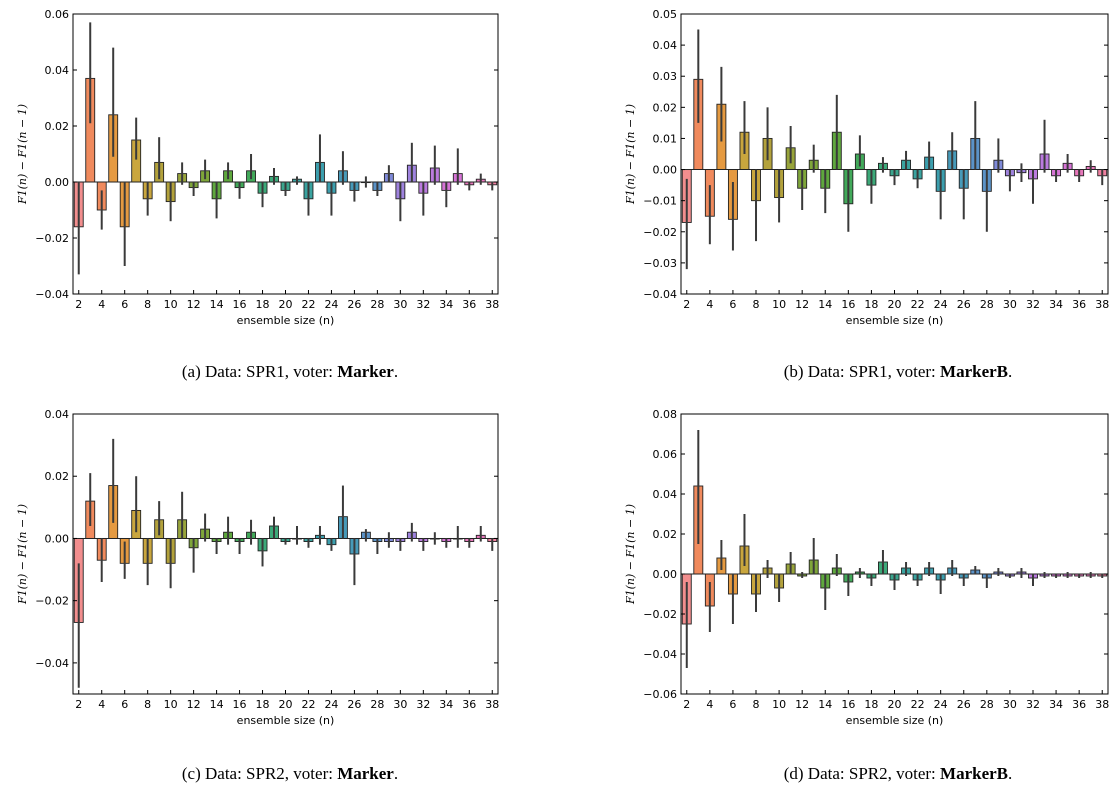  What do you see at coordinates (240, 304) in the screenshot?
I see `x-tick-label-a-16: 16` at bounding box center [240, 304].